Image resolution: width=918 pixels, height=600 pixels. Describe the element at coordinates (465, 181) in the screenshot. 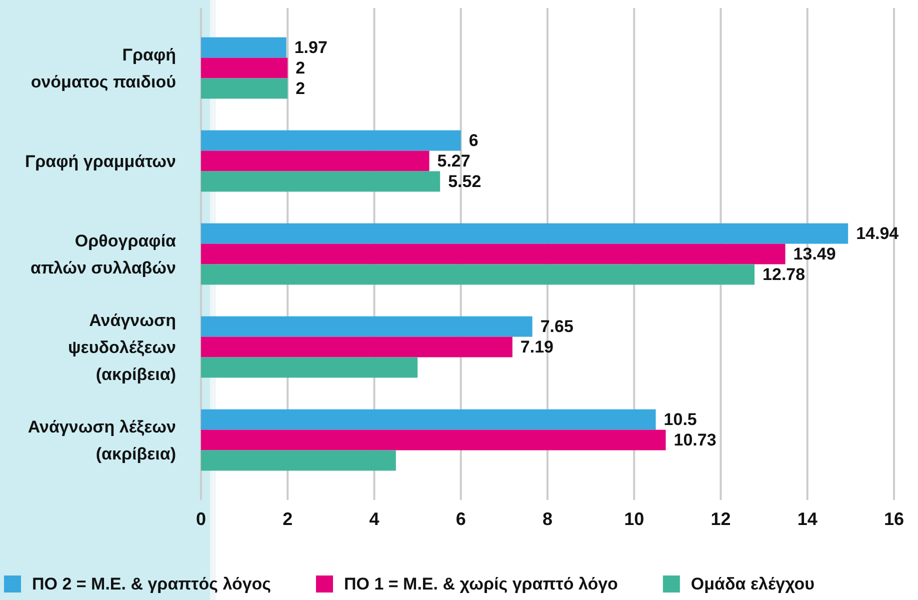

I see `data-label: 5.52` at that location.